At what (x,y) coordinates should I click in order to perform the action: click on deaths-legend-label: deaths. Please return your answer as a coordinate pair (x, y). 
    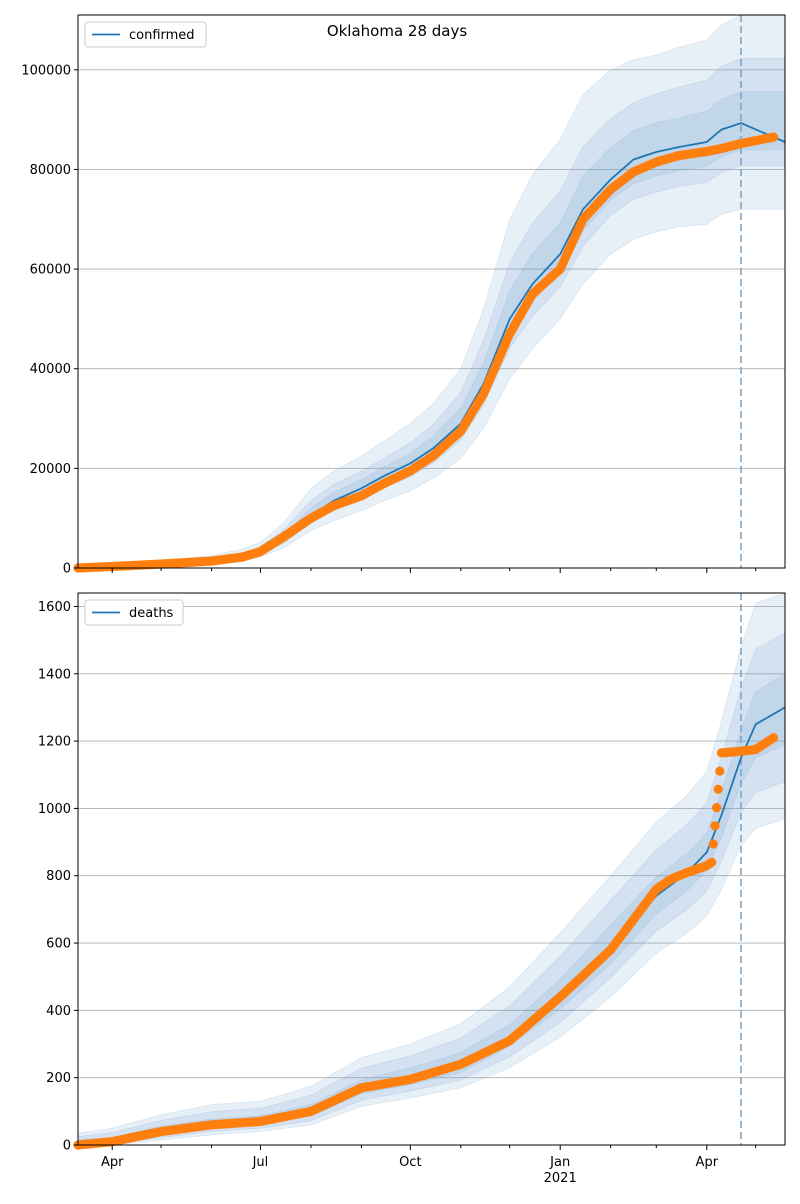
    Looking at the image, I should click on (151, 613).